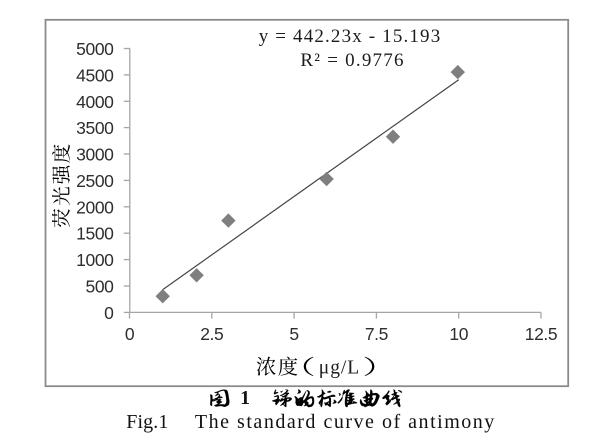  What do you see at coordinates (344, 422) in the screenshot?
I see `svg-text: The standard curve of antimony` at bounding box center [344, 422].